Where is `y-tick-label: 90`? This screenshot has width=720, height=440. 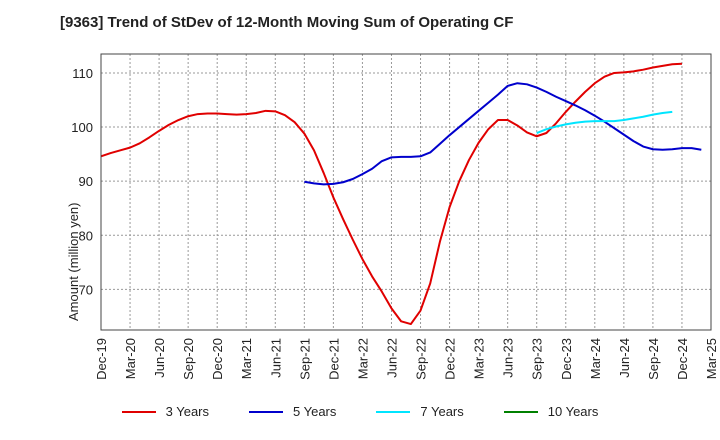 y-tick-label: 90 is located at coordinates (86, 181).